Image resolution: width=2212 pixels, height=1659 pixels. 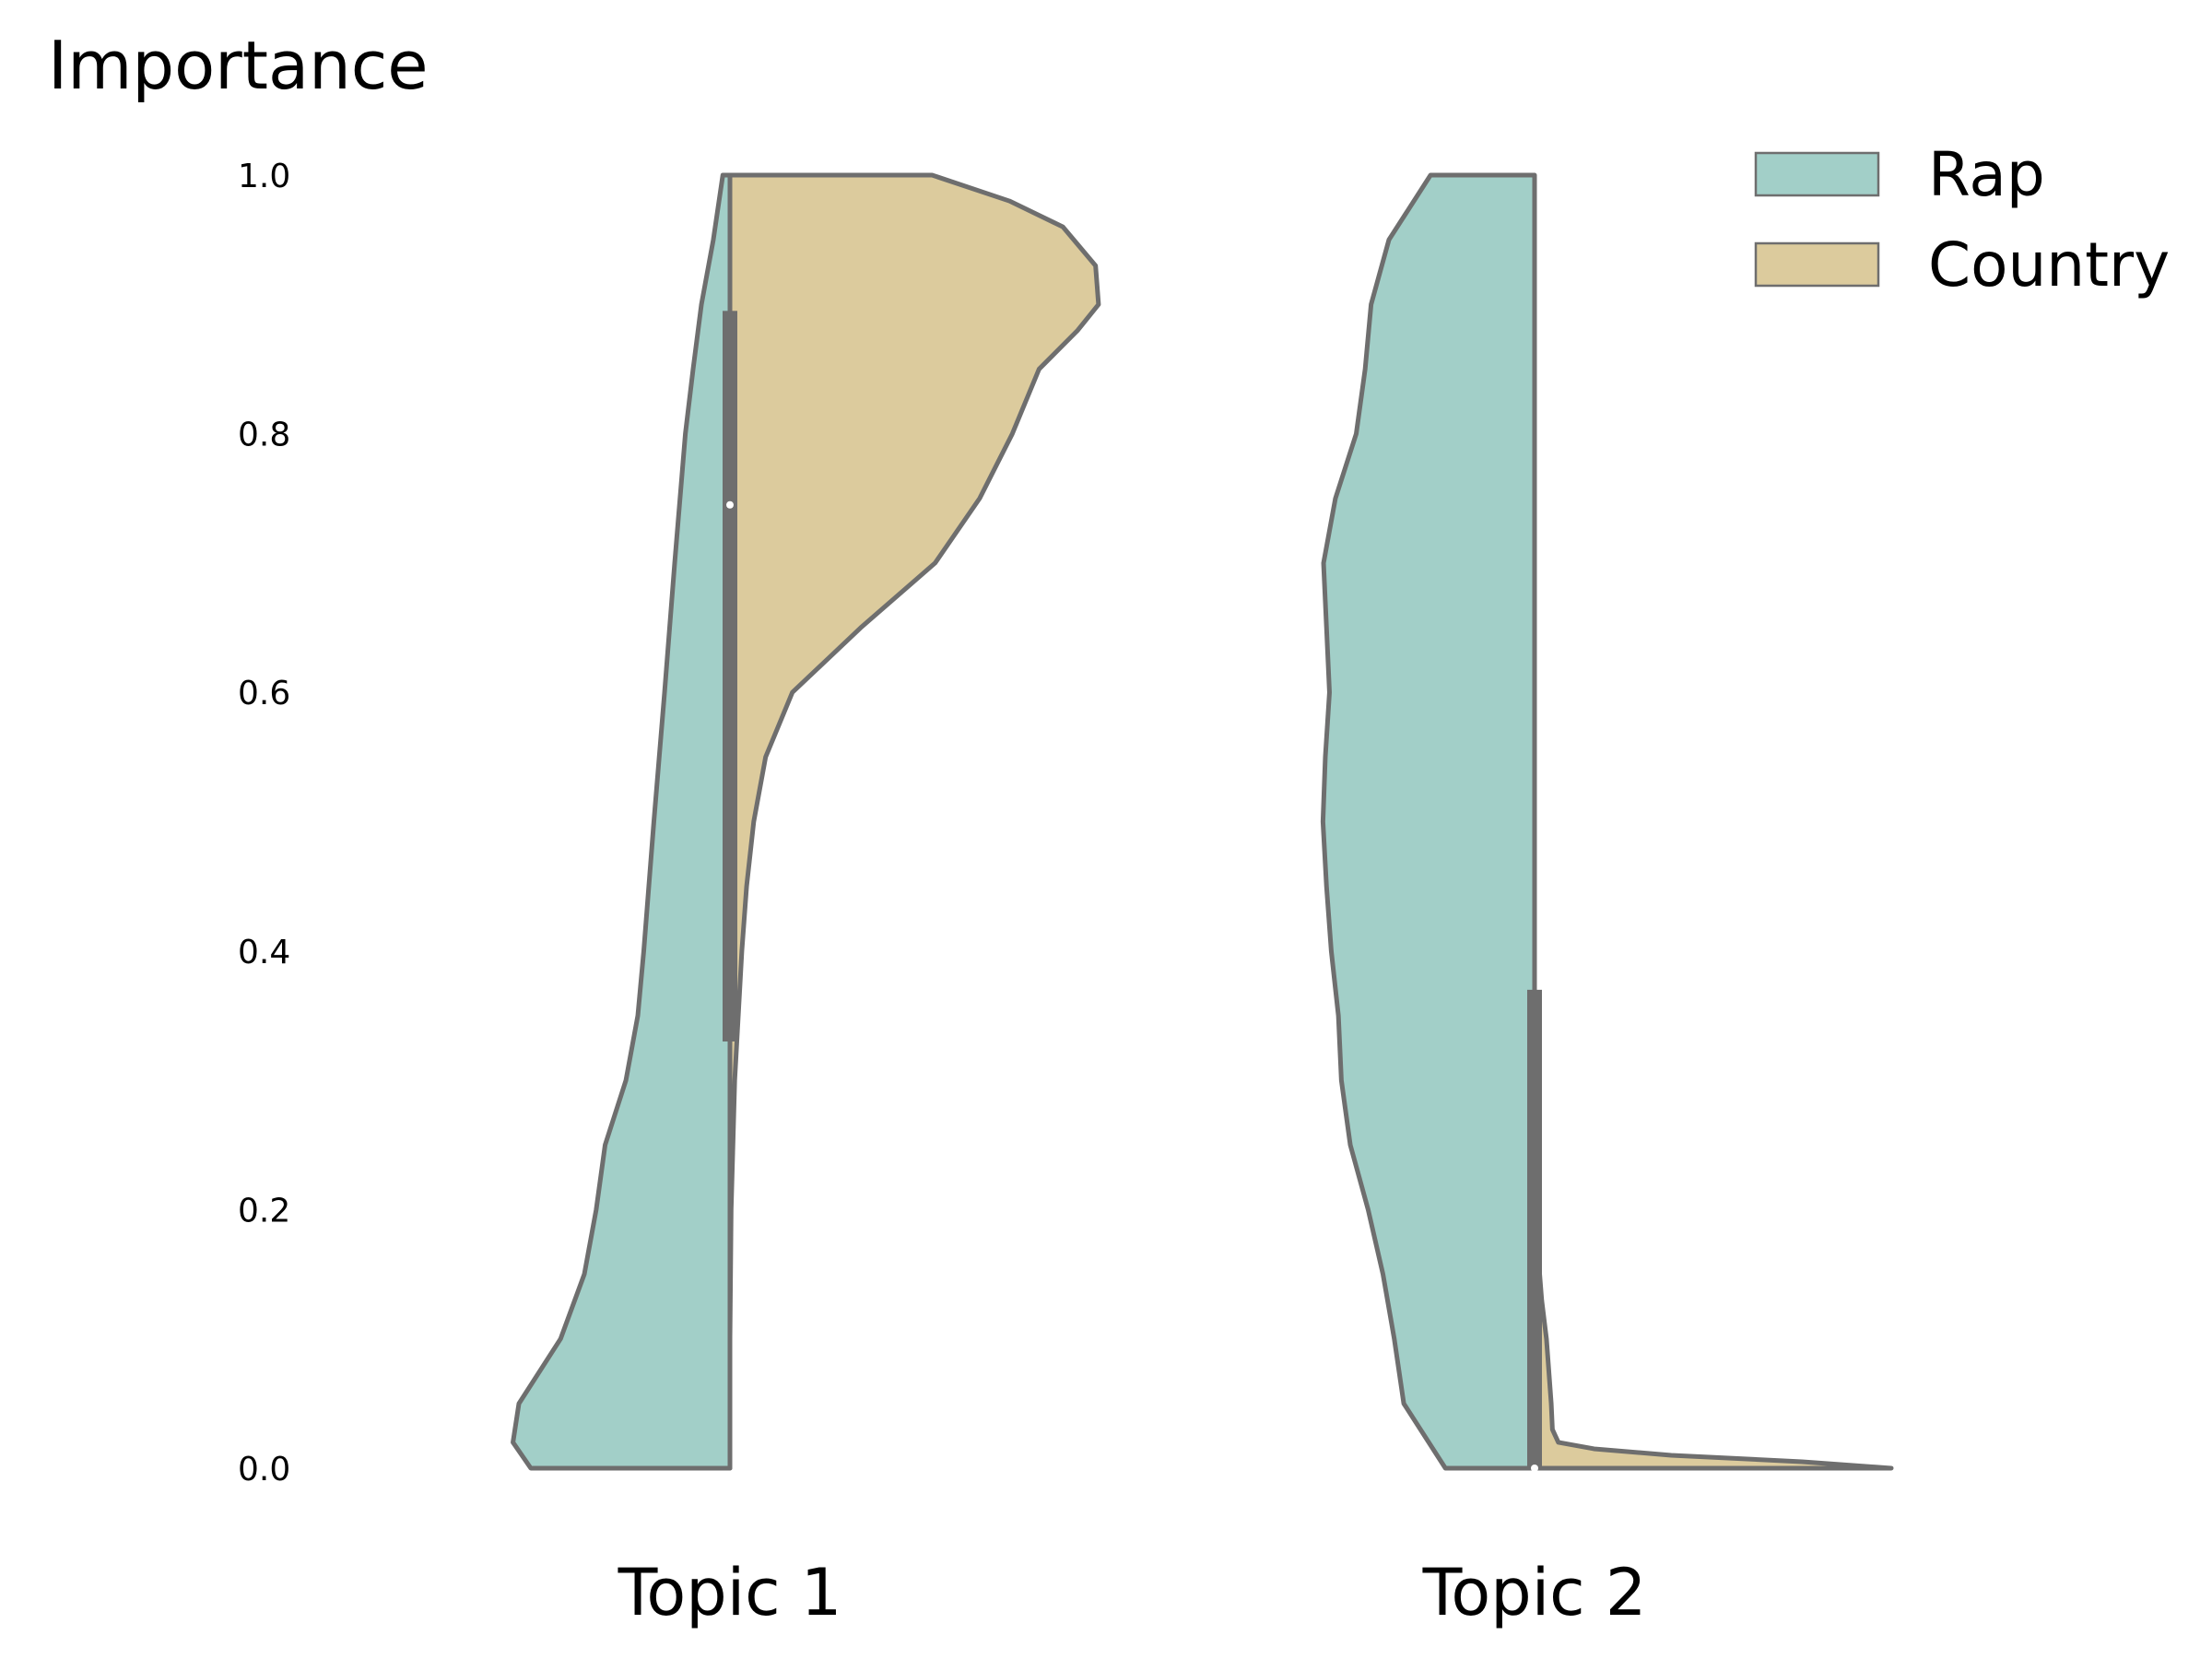 What do you see at coordinates (264, 823) in the screenshot?
I see `y-axis-ticks: 0.0 0.2 0.4 0.6 0.8 1.0` at bounding box center [264, 823].